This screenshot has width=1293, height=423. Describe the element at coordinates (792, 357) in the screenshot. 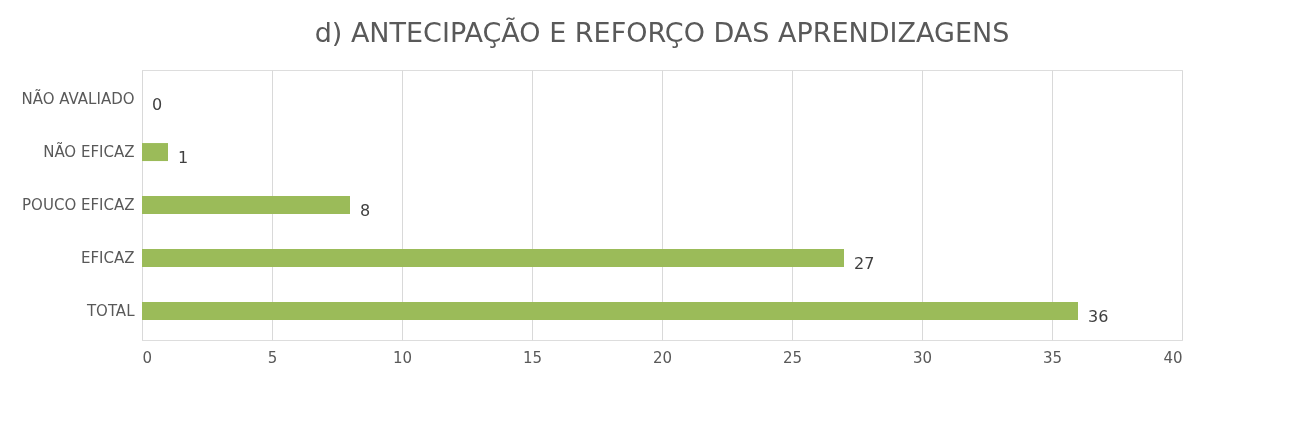

I see `x-tick-label: 25` at that location.